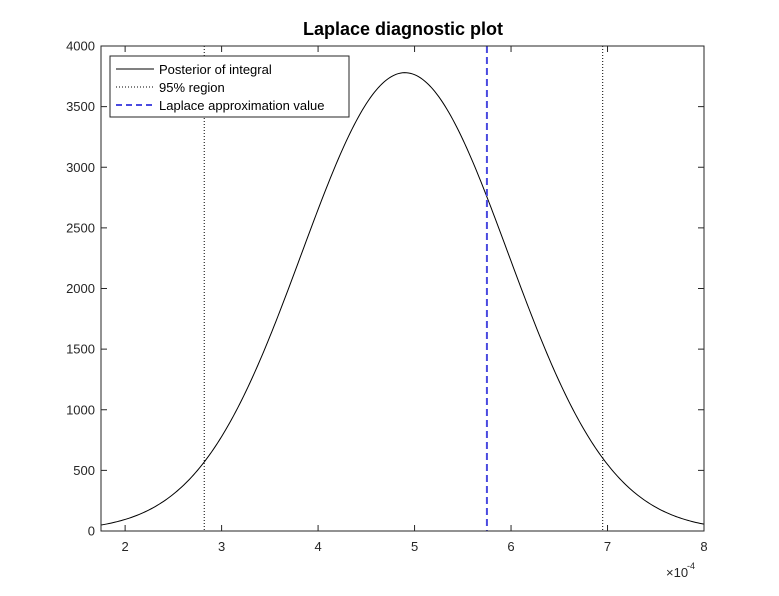 Image resolution: width=779 pixels, height=596 pixels. I want to click on x-tick-label: 4, so click(317, 546).